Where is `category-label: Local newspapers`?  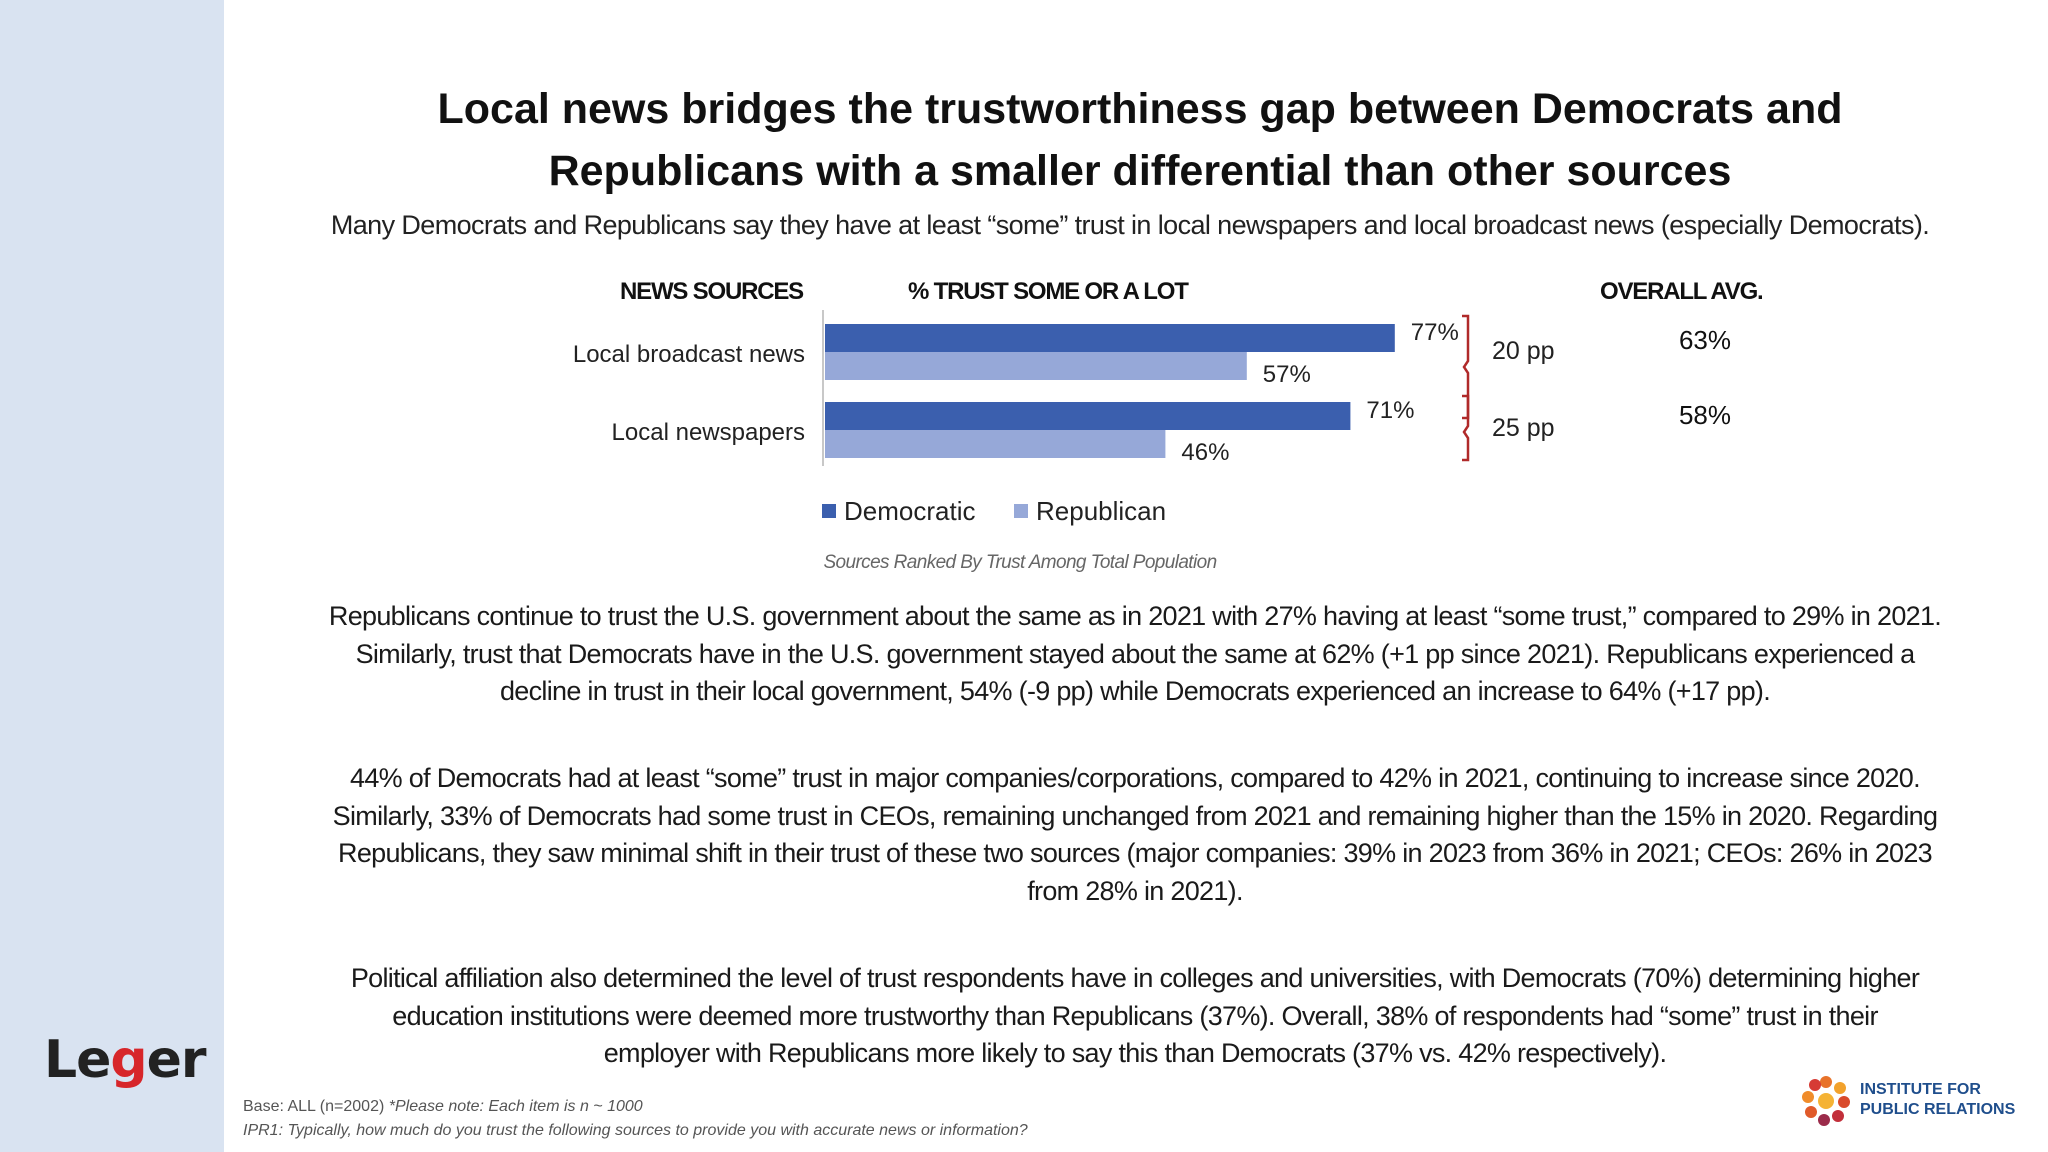 category-label: Local newspapers is located at coordinates (708, 432).